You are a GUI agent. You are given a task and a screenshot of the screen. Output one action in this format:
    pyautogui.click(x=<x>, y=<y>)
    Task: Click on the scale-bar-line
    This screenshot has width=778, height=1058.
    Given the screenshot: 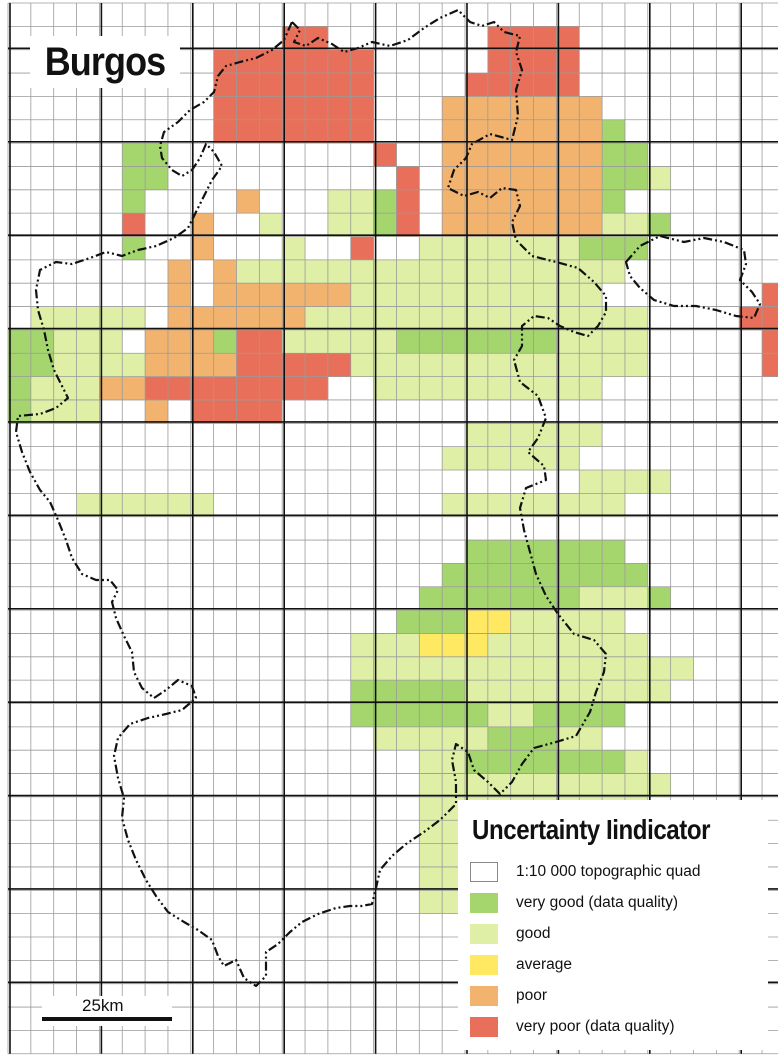 What is the action you would take?
    pyautogui.click(x=107, y=1019)
    